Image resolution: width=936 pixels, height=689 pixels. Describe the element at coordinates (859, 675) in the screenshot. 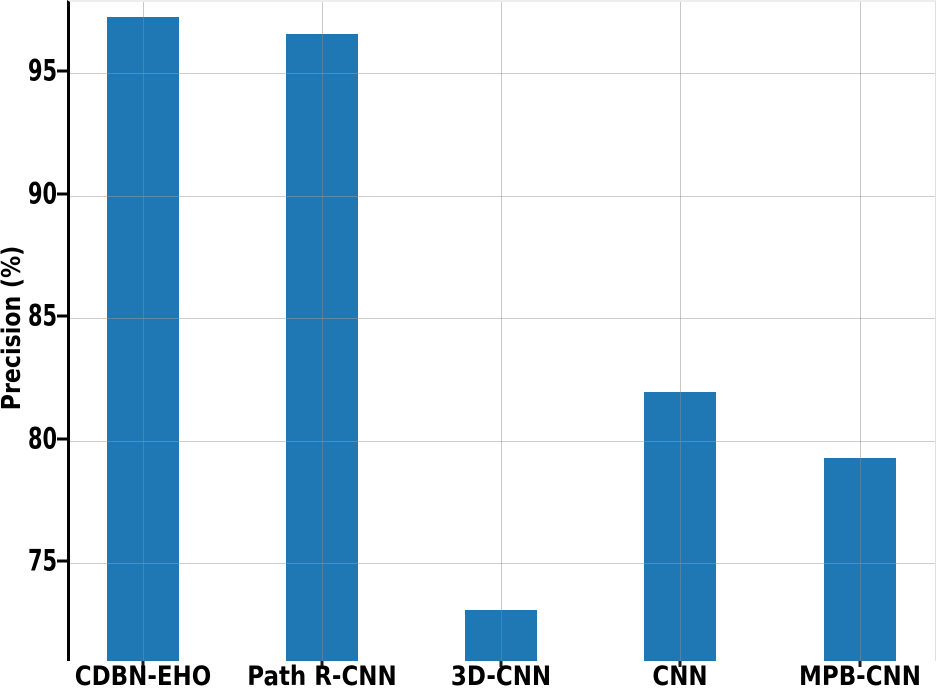

I see `x-tick-label: MPB-CNN` at that location.